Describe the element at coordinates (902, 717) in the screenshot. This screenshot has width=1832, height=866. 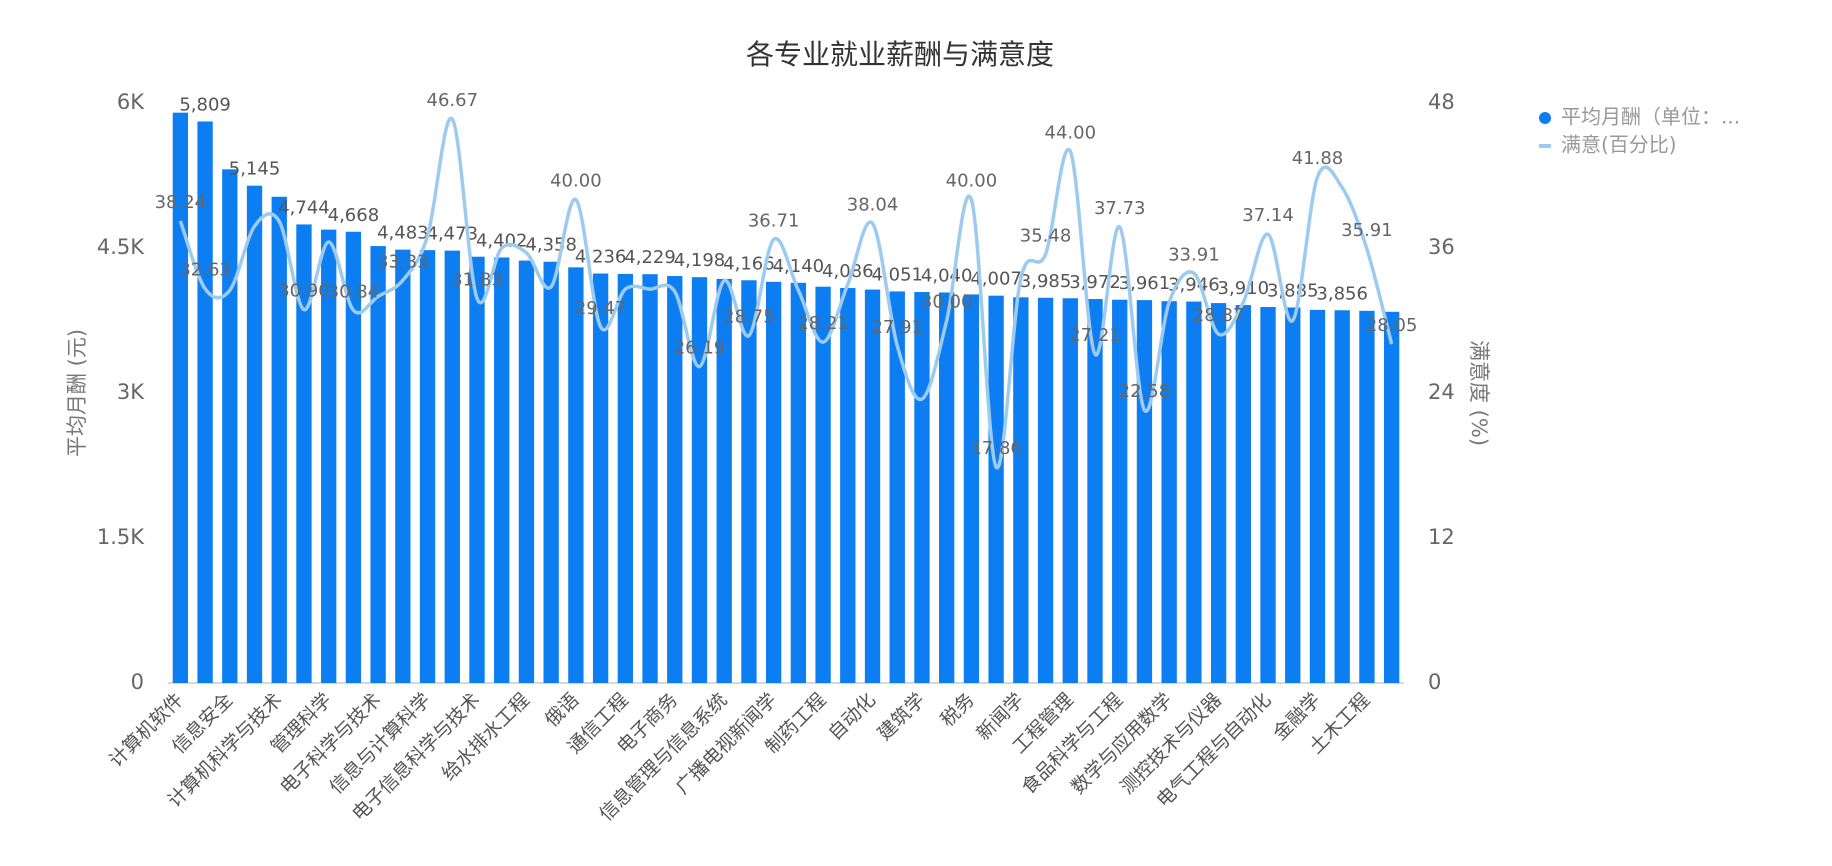
I see `x-tick-label: 建筑学` at that location.